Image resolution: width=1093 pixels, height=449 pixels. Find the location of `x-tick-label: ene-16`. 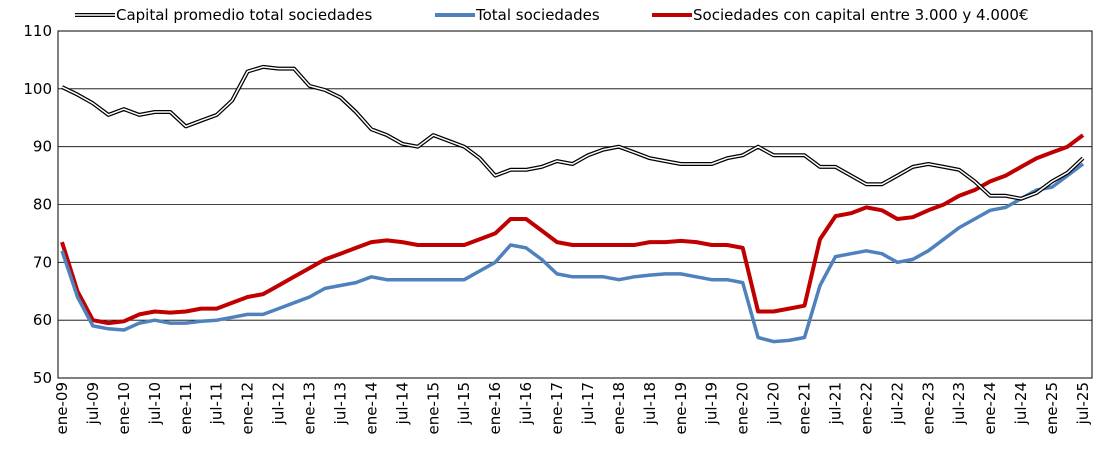

x-tick-label: ene-16 is located at coordinates (495, 408).